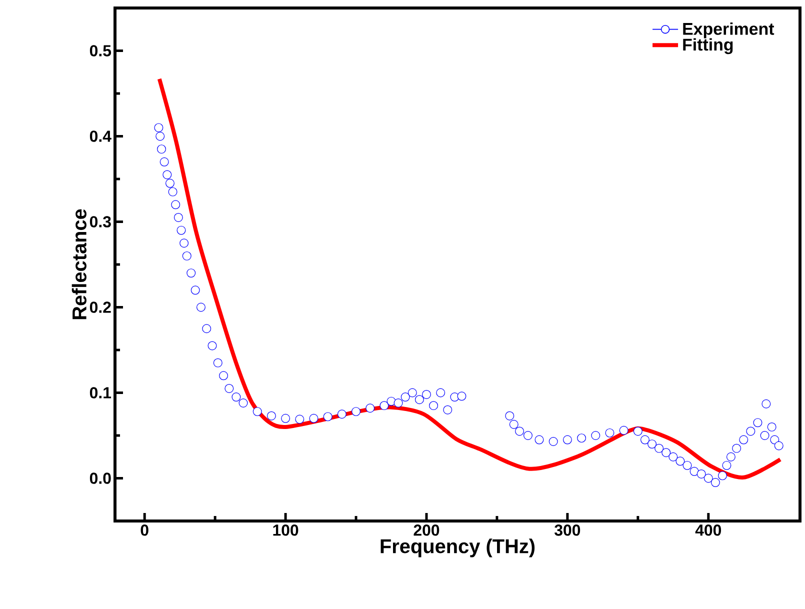  Describe the element at coordinates (101, 136) in the screenshot. I see `y-tick-label: 0.4` at that location.